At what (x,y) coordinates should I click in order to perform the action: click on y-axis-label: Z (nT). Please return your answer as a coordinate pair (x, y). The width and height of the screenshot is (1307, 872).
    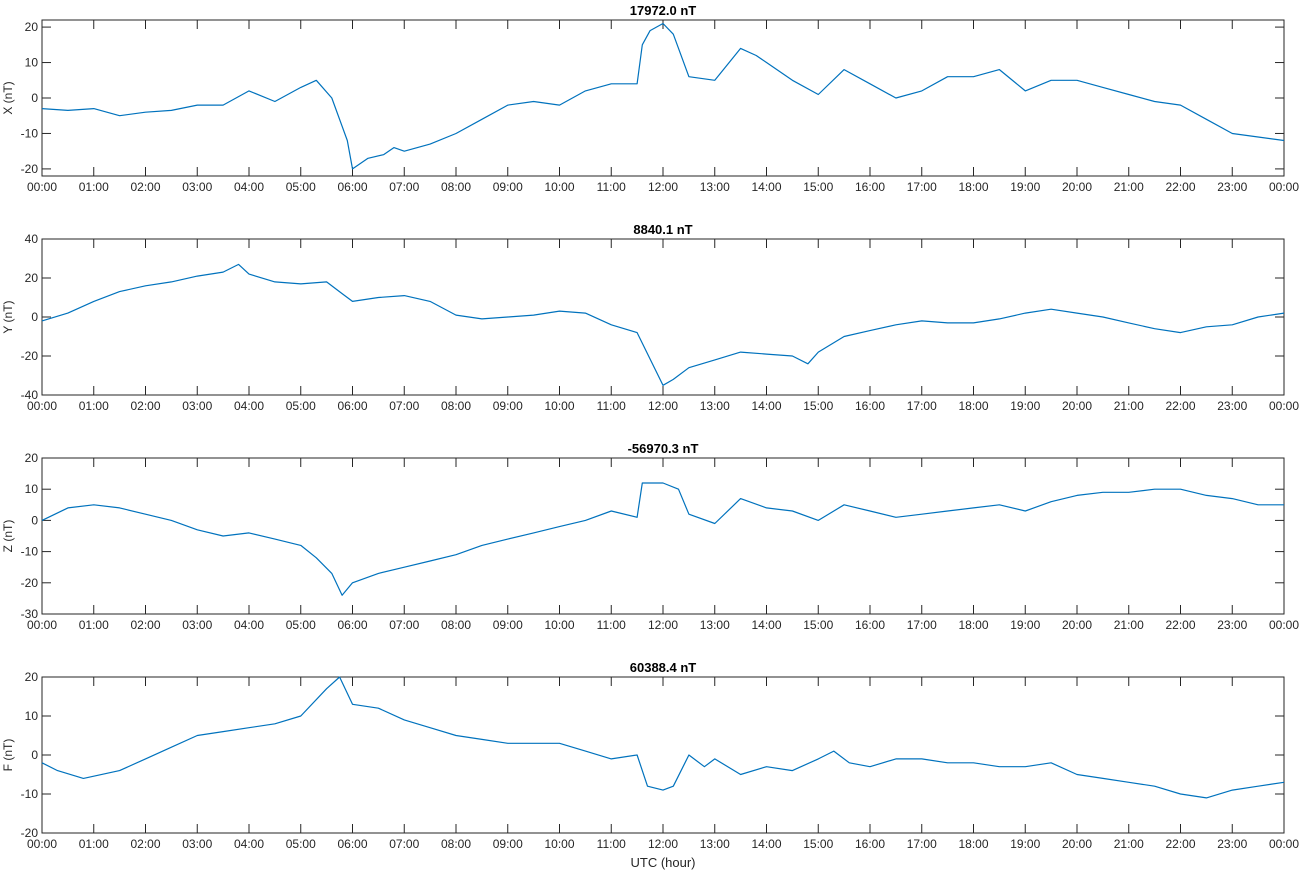
    Looking at the image, I should click on (8, 536).